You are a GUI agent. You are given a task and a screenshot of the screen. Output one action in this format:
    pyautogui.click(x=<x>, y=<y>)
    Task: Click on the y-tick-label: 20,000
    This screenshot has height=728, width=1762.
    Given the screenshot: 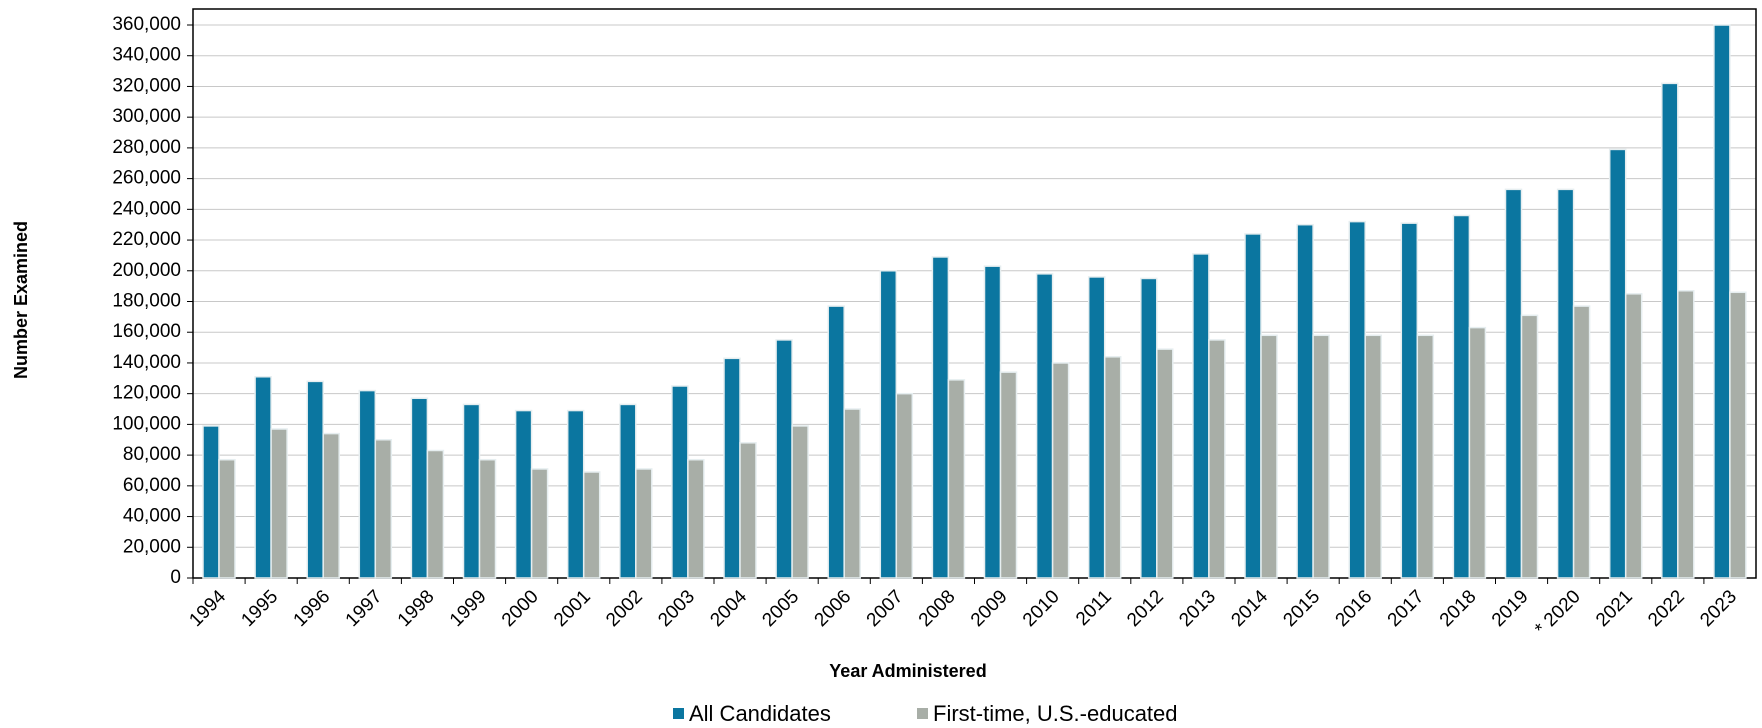 What is the action you would take?
    pyautogui.click(x=152, y=546)
    